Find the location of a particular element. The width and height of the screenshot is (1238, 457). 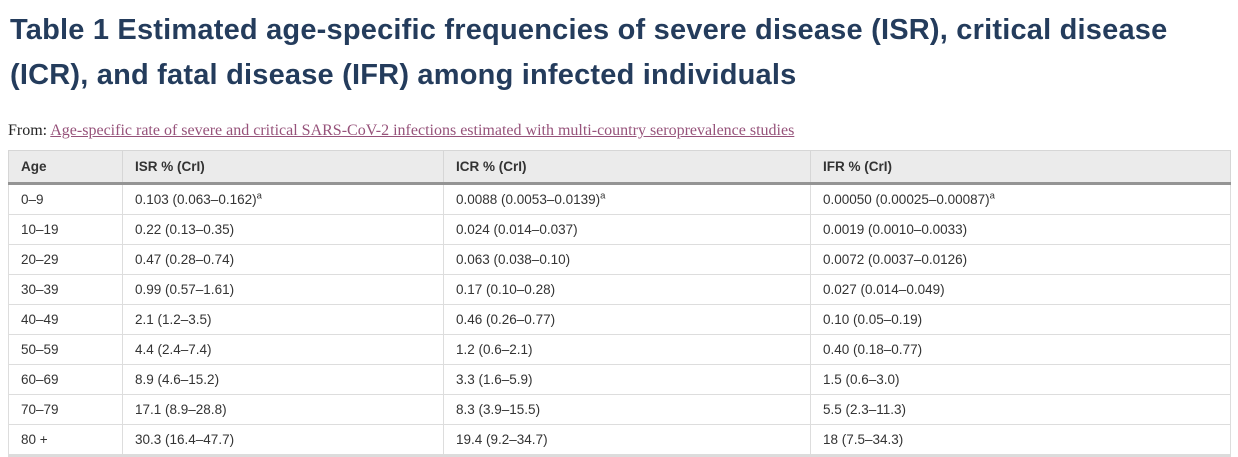

column-header-age: Age is located at coordinates (65, 167).